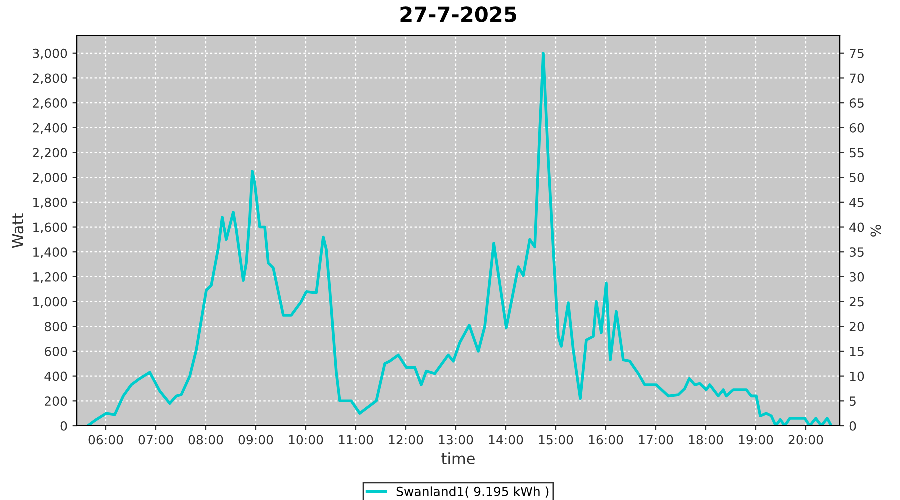 The height and width of the screenshot is (500, 900). I want to click on x-tick-label: 19:00, so click(756, 440).